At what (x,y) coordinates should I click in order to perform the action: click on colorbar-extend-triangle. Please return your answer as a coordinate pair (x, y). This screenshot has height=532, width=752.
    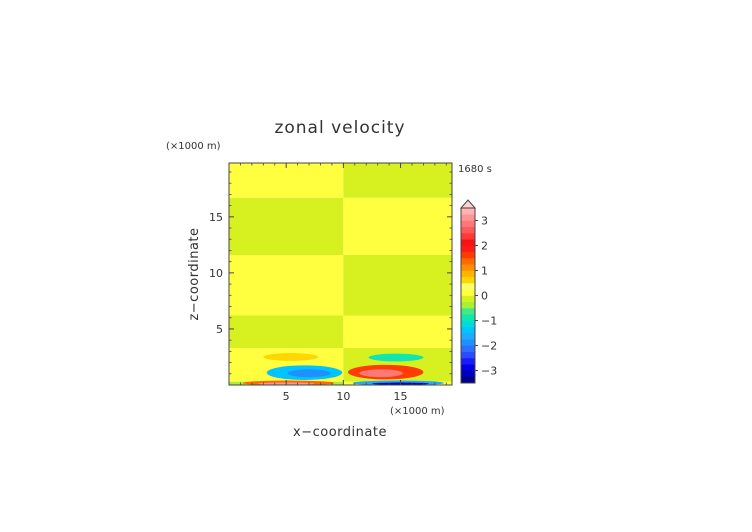
    Looking at the image, I should click on (468, 204).